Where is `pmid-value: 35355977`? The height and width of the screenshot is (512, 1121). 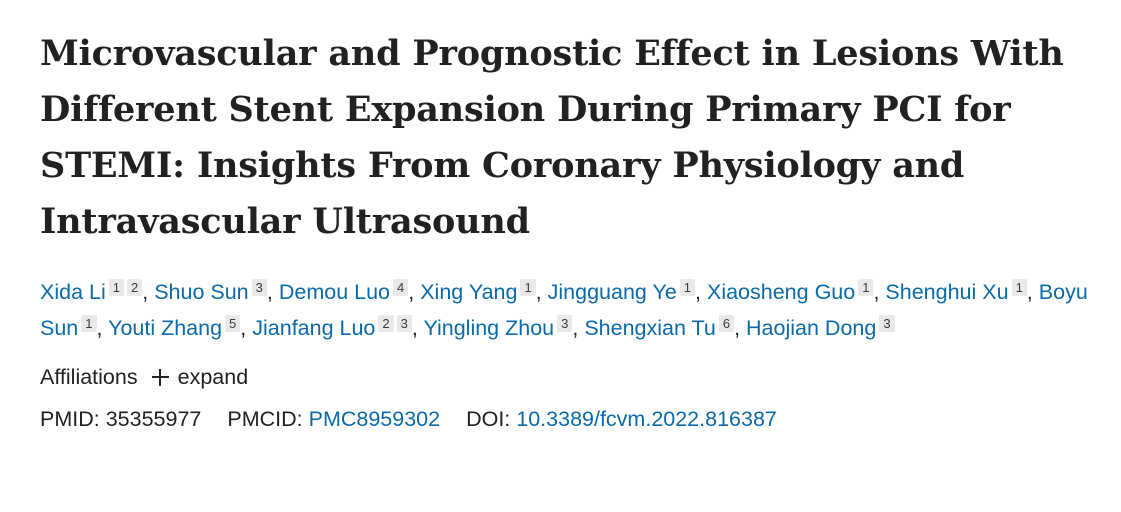 pmid-value: 35355977 is located at coordinates (153, 419).